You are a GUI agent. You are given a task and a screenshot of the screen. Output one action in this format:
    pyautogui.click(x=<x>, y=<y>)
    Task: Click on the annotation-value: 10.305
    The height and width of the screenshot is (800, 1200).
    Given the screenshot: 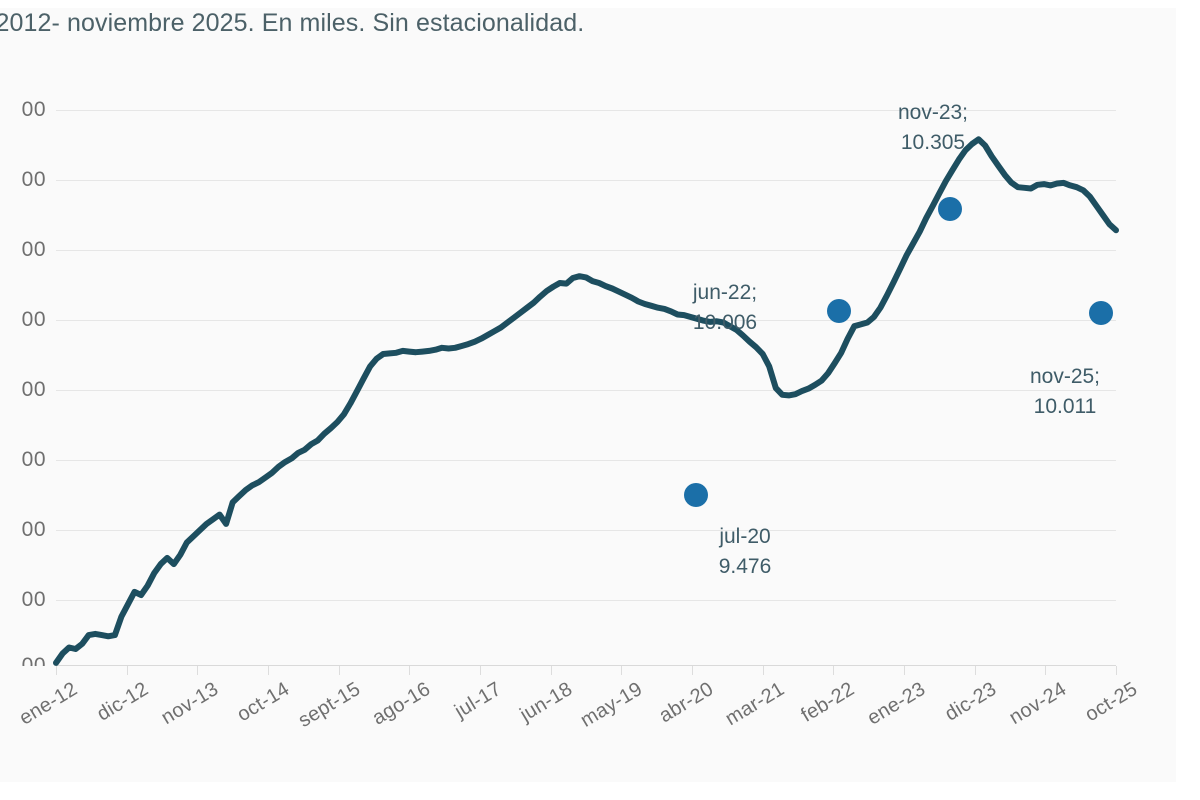 What is the action you would take?
    pyautogui.click(x=933, y=142)
    